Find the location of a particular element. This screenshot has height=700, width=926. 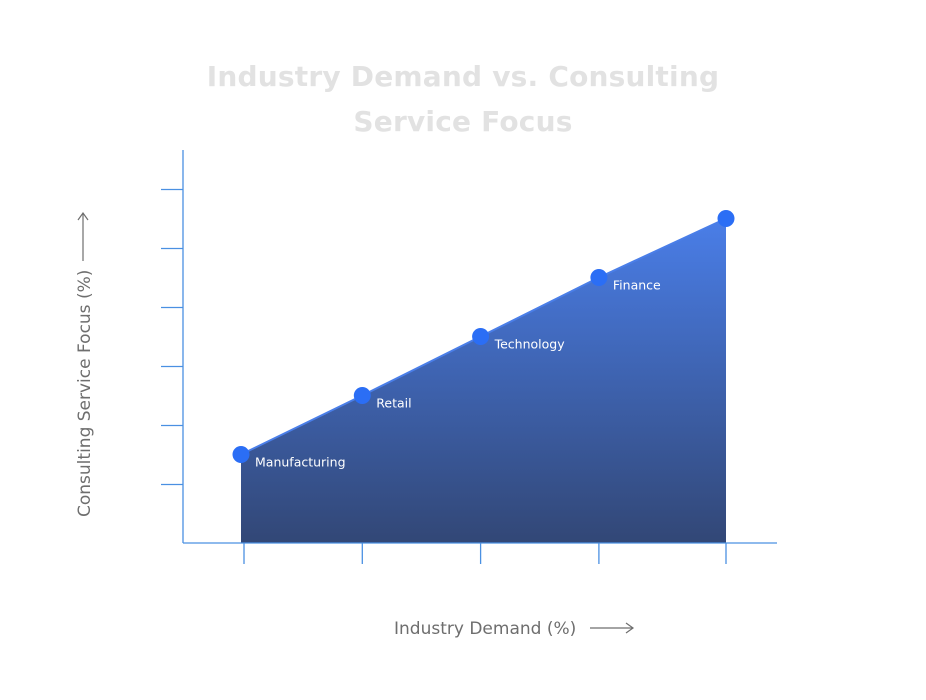

data-point-label: Manufacturing is located at coordinates (300, 462).